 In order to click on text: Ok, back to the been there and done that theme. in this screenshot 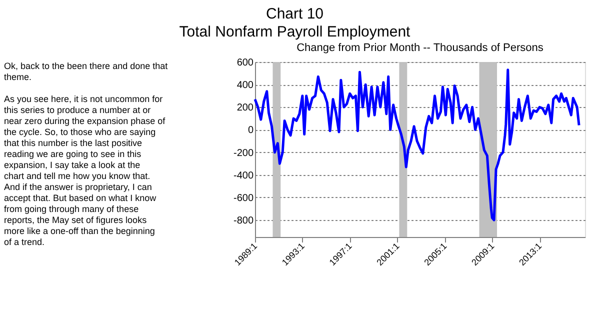, I will do `click(86, 71)`.